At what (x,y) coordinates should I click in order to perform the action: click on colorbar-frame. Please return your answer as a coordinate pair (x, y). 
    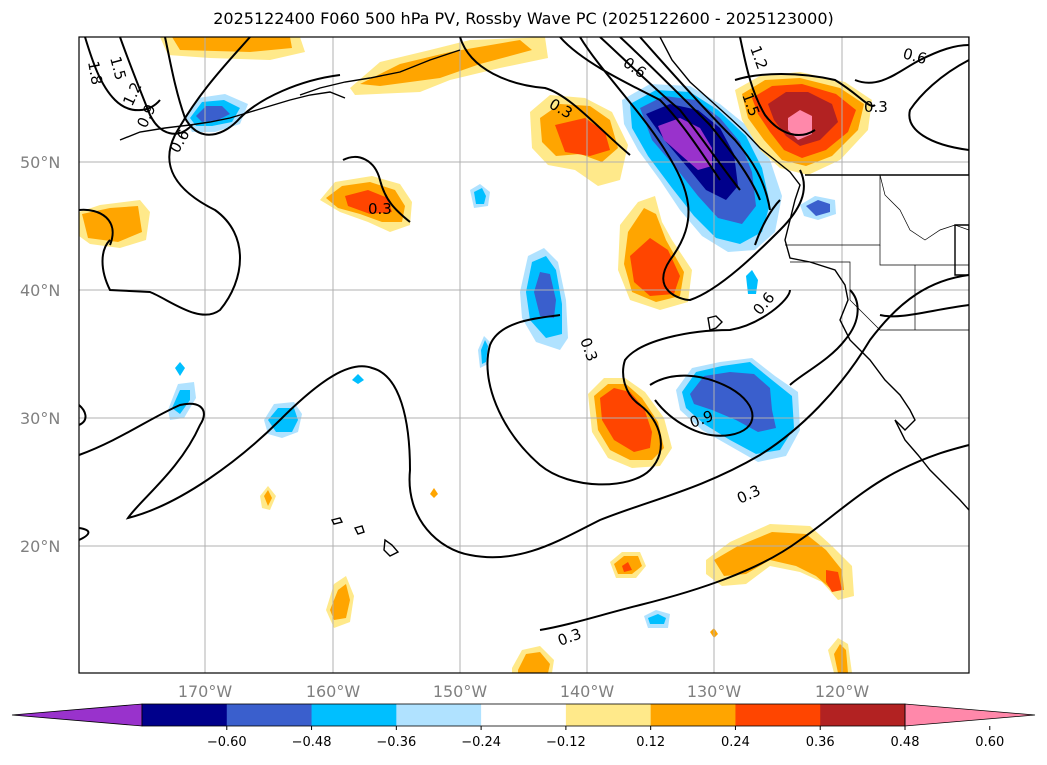
    Looking at the image, I should click on (523, 715).